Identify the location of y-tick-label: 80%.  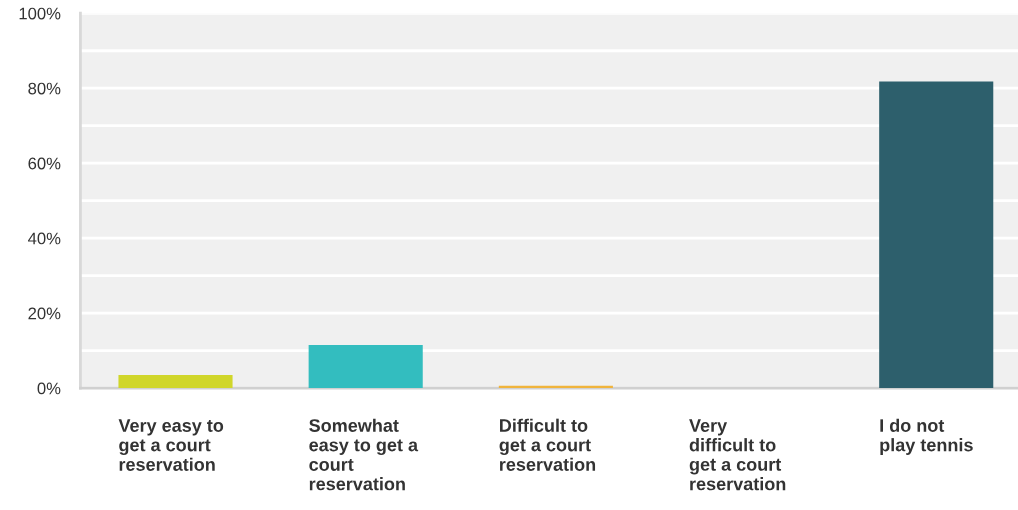
(44, 88).